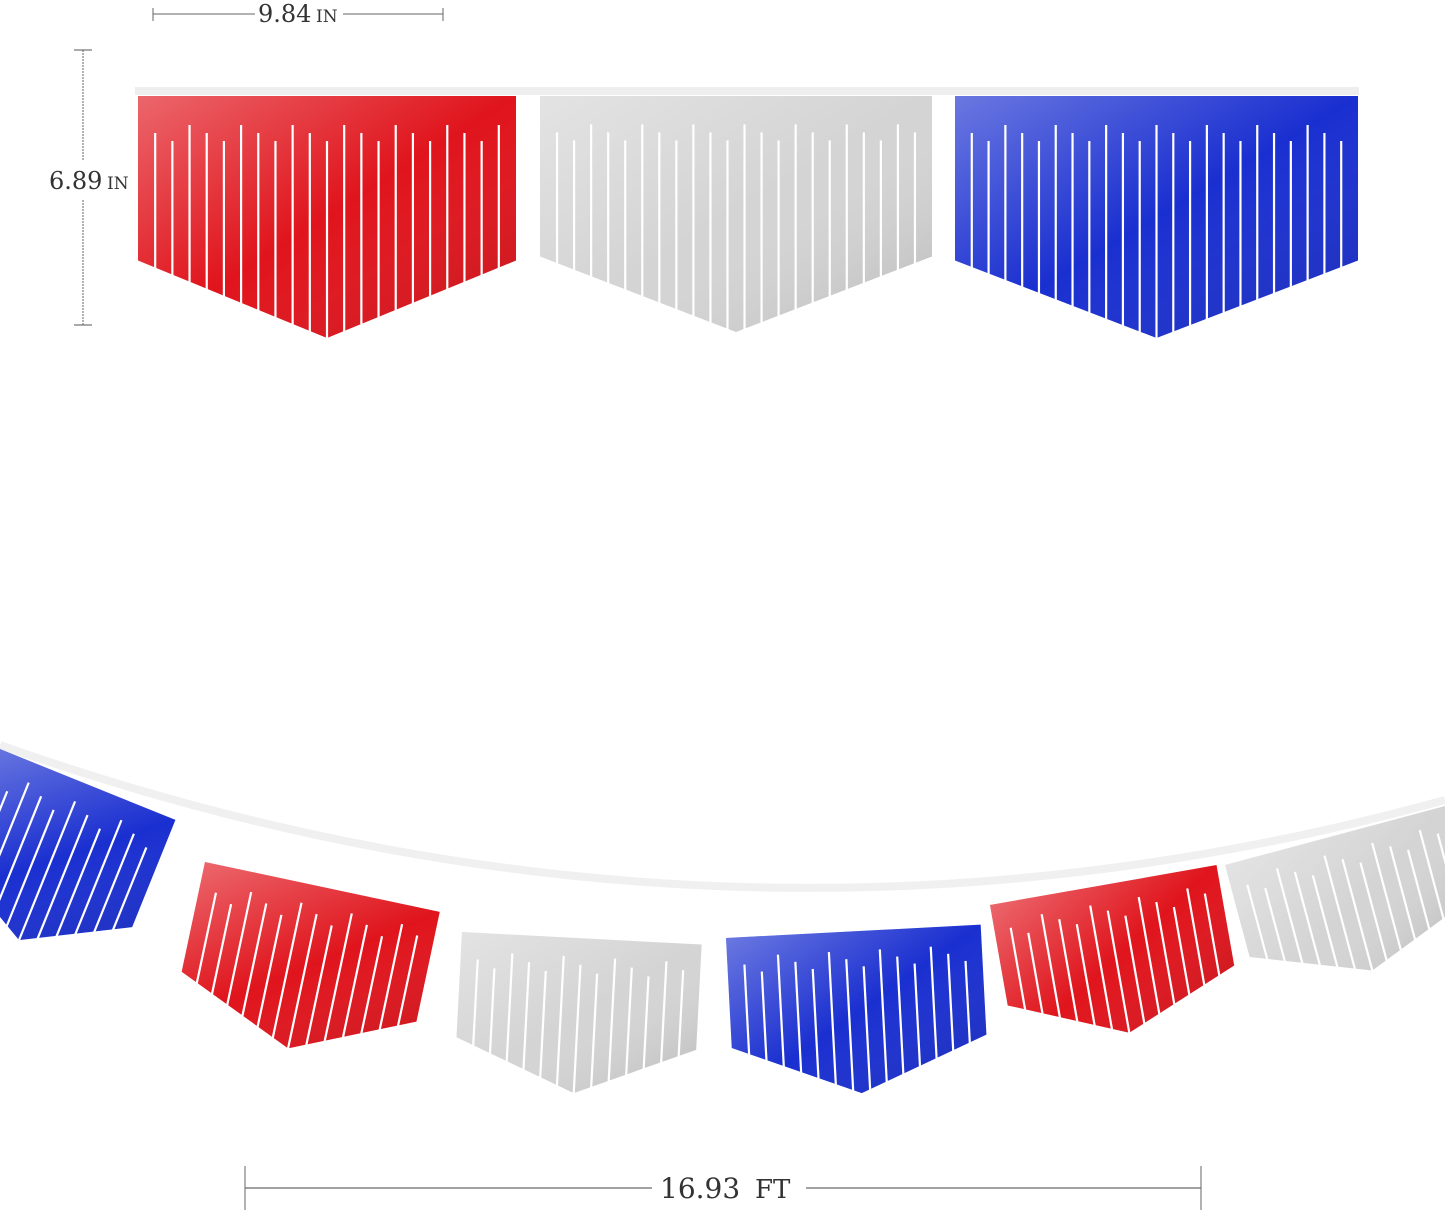 The height and width of the screenshot is (1212, 1445). I want to click on length-unit: FT, so click(773, 1190).